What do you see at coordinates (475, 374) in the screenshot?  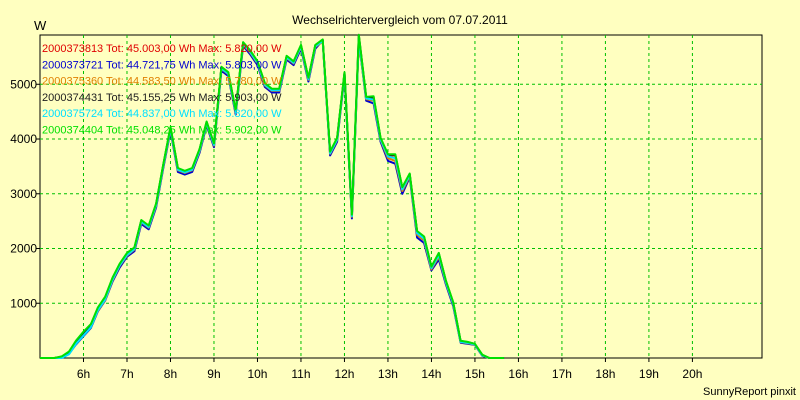 I see `x-tick-label: 15h` at bounding box center [475, 374].